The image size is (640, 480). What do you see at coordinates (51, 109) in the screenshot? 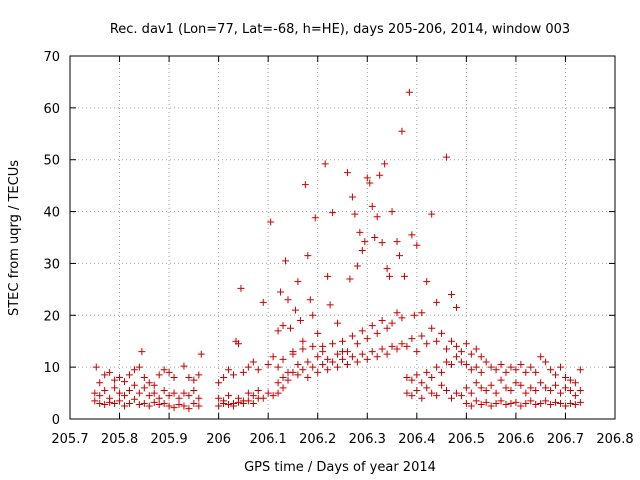
I see `y-tick-label: 60` at bounding box center [51, 109].